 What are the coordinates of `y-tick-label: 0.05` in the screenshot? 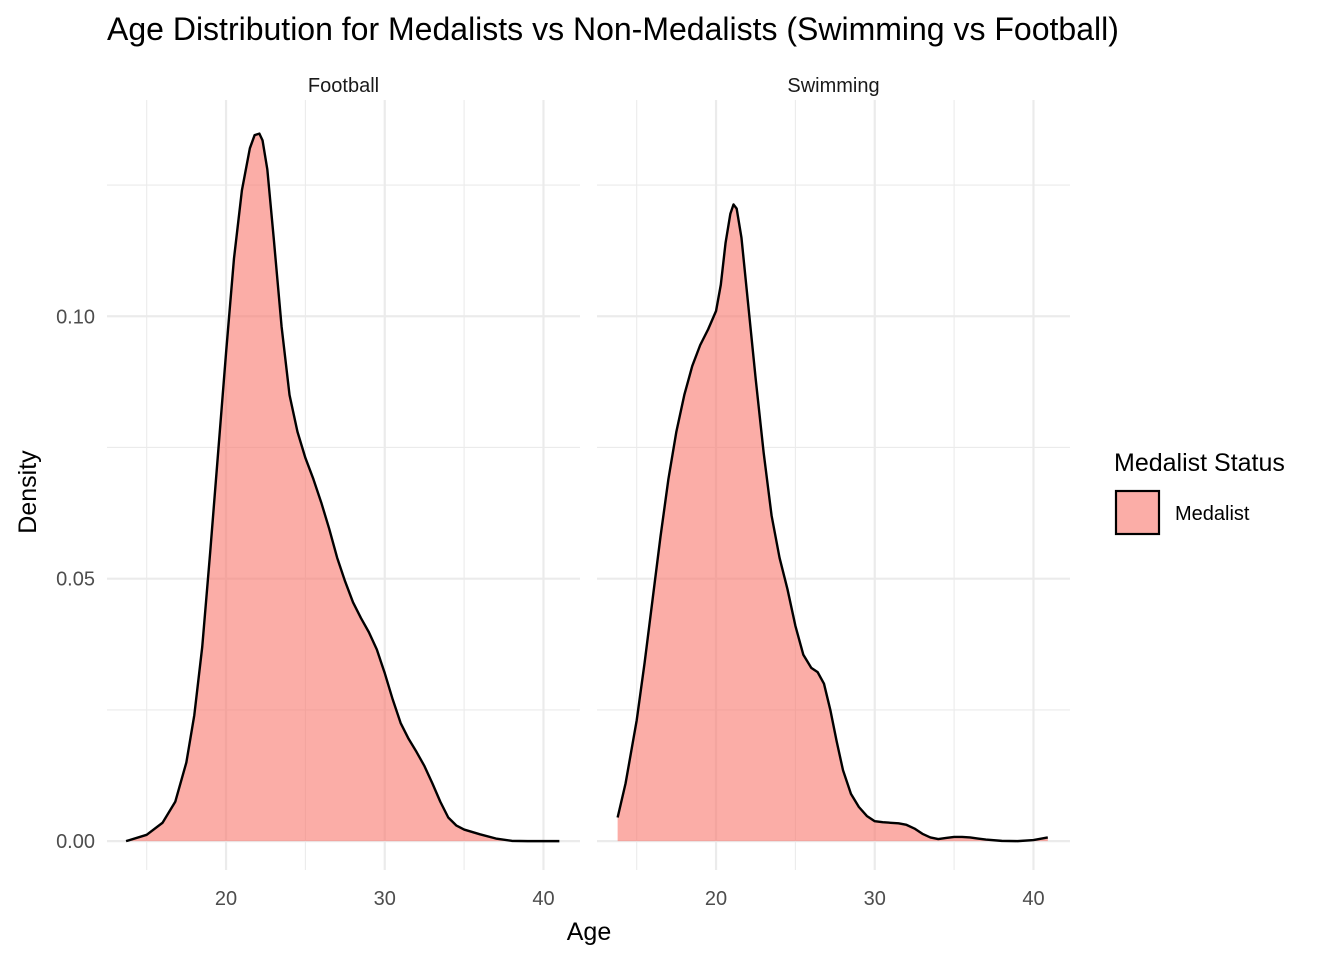 It's located at (75, 580).